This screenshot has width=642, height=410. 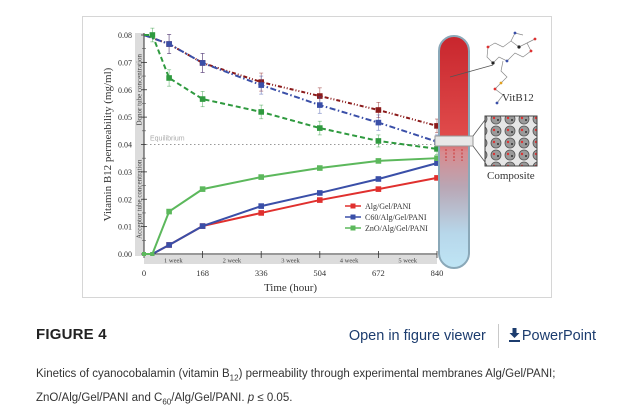 What do you see at coordinates (349, 261) in the screenshot?
I see `week-label: 4 week` at bounding box center [349, 261].